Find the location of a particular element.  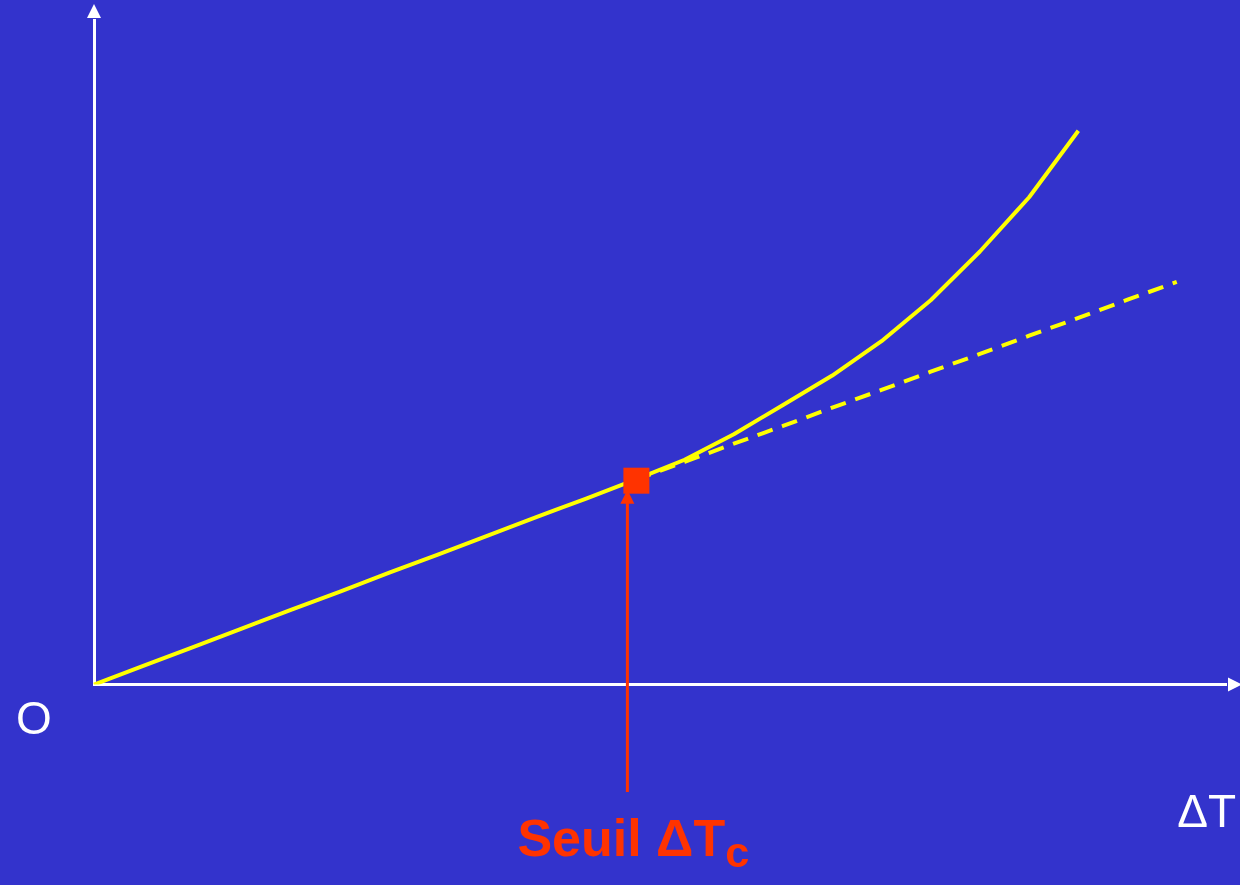

x-axis-title: ΔT is located at coordinates (1206, 811).